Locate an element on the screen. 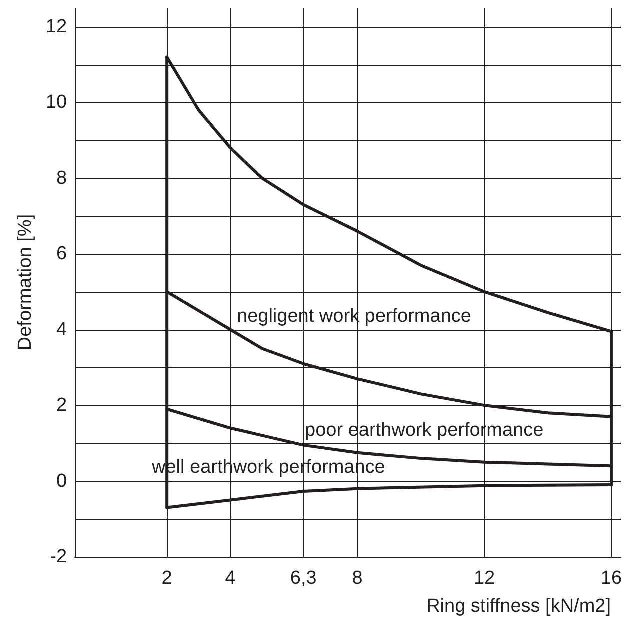  x-tick-label: 16 is located at coordinates (611, 578).